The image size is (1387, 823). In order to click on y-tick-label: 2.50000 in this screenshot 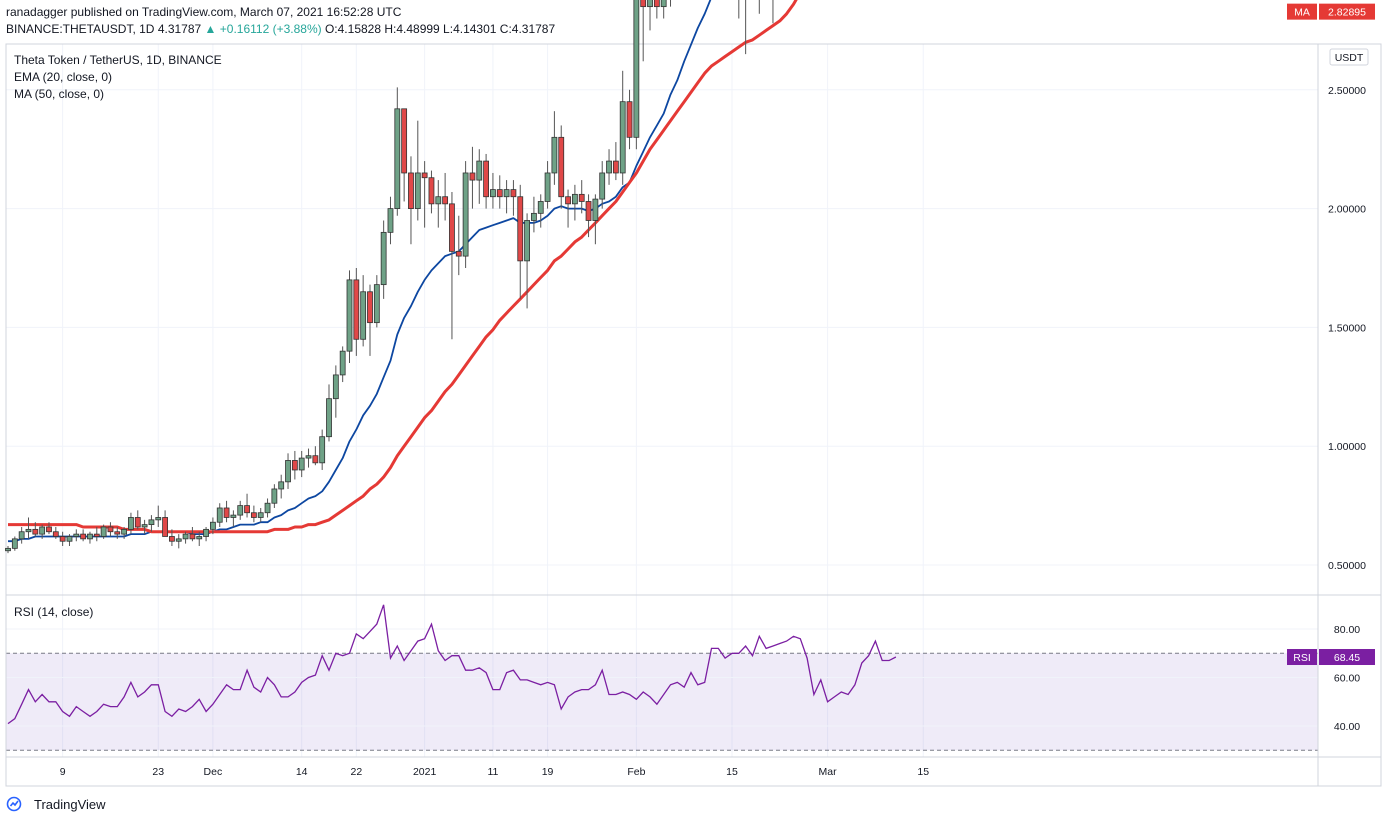, I will do `click(1347, 91)`.